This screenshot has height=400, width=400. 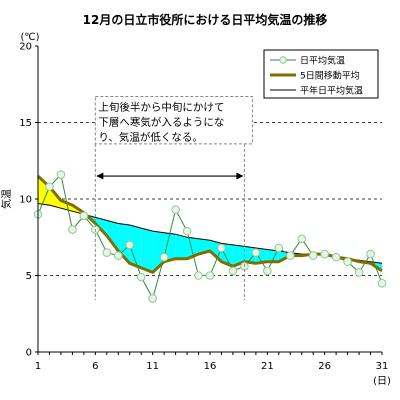 I want to click on x-tick-label-31: 31, so click(x=382, y=366).